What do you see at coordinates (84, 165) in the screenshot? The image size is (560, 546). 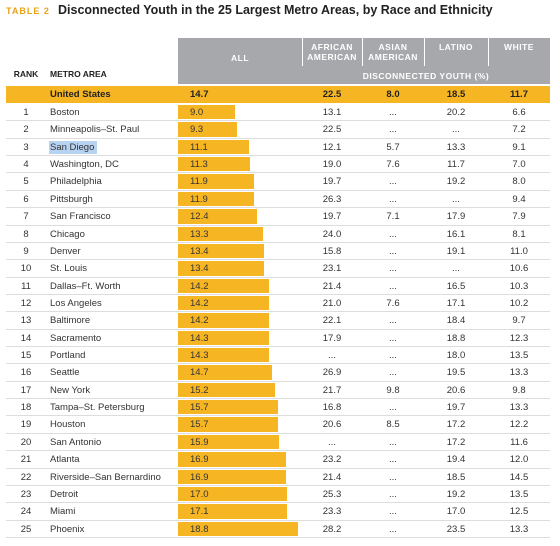 I see `metro-name: Washington, DC` at bounding box center [84, 165].